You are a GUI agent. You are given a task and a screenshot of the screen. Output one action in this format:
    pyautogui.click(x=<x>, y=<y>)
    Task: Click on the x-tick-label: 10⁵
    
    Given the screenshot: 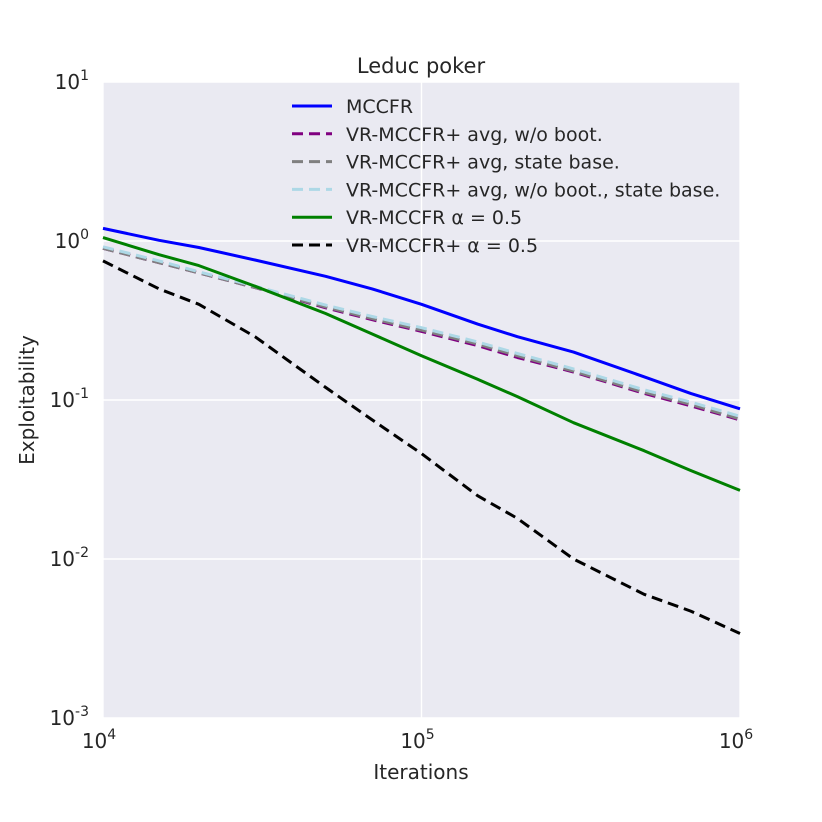 What is the action you would take?
    pyautogui.click(x=417, y=740)
    